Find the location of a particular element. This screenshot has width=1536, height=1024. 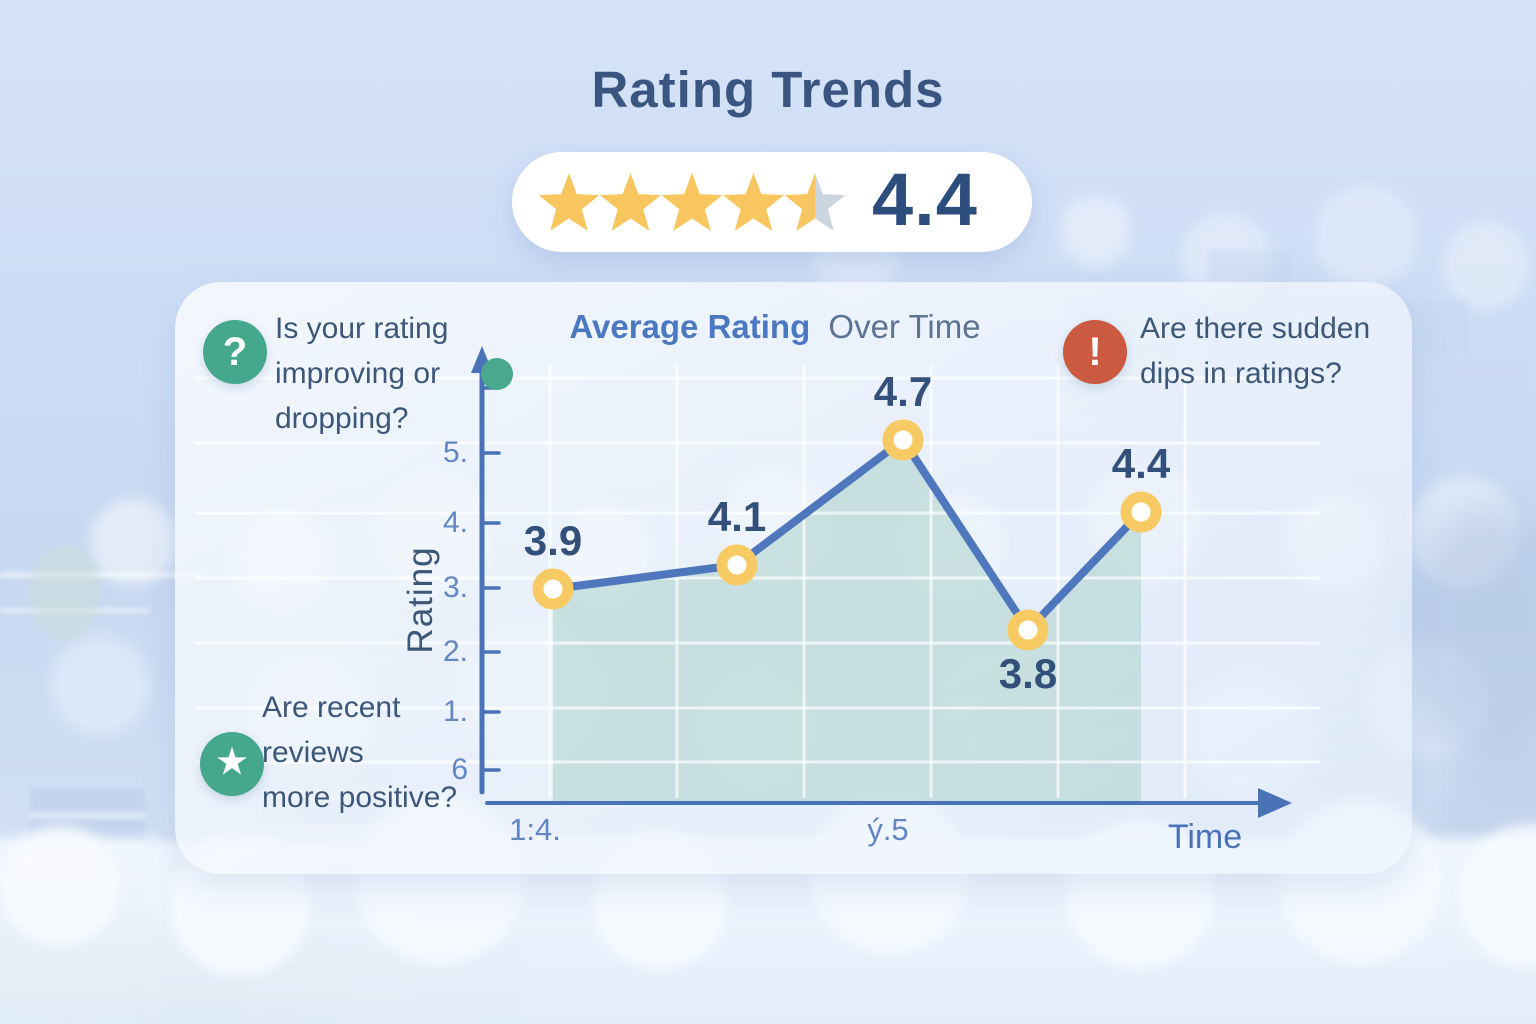

cloud-shadow is located at coordinates (1472, 635).